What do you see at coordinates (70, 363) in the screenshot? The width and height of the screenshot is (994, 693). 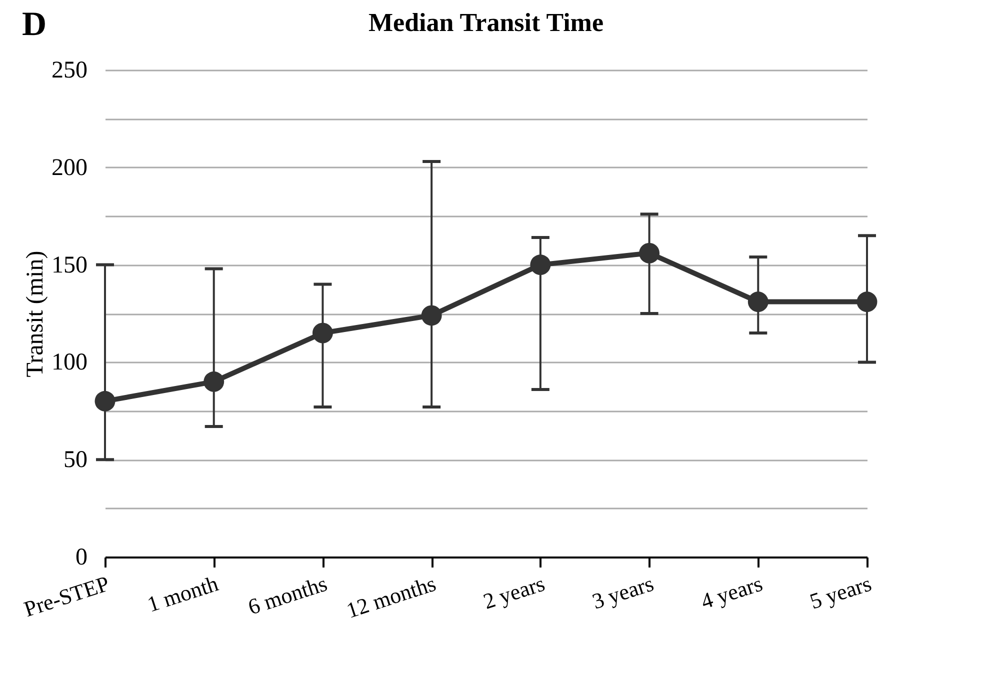 I see `y-tick-label: 100` at bounding box center [70, 363].